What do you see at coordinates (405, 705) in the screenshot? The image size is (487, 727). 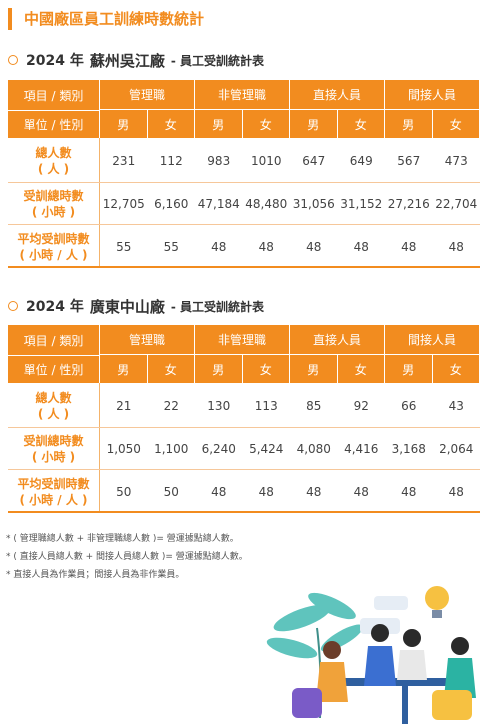 I see `table-leg` at bounding box center [405, 705].